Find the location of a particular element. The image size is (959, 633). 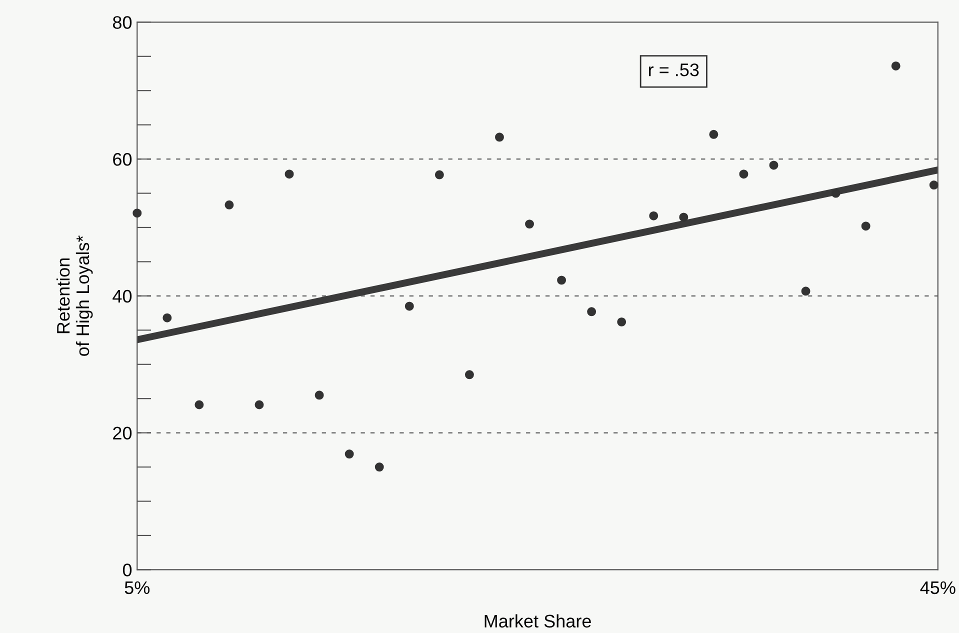

y-tick-label: 40 is located at coordinates (122, 296).